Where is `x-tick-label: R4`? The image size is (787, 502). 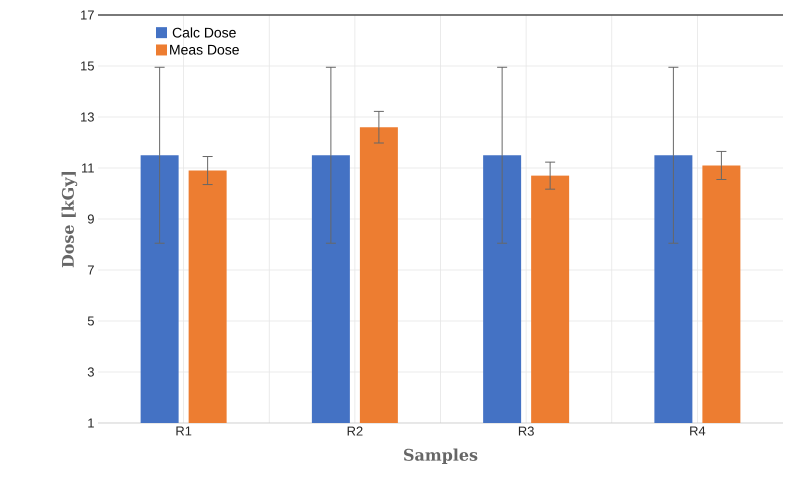 x-tick-label: R4 is located at coordinates (698, 431).